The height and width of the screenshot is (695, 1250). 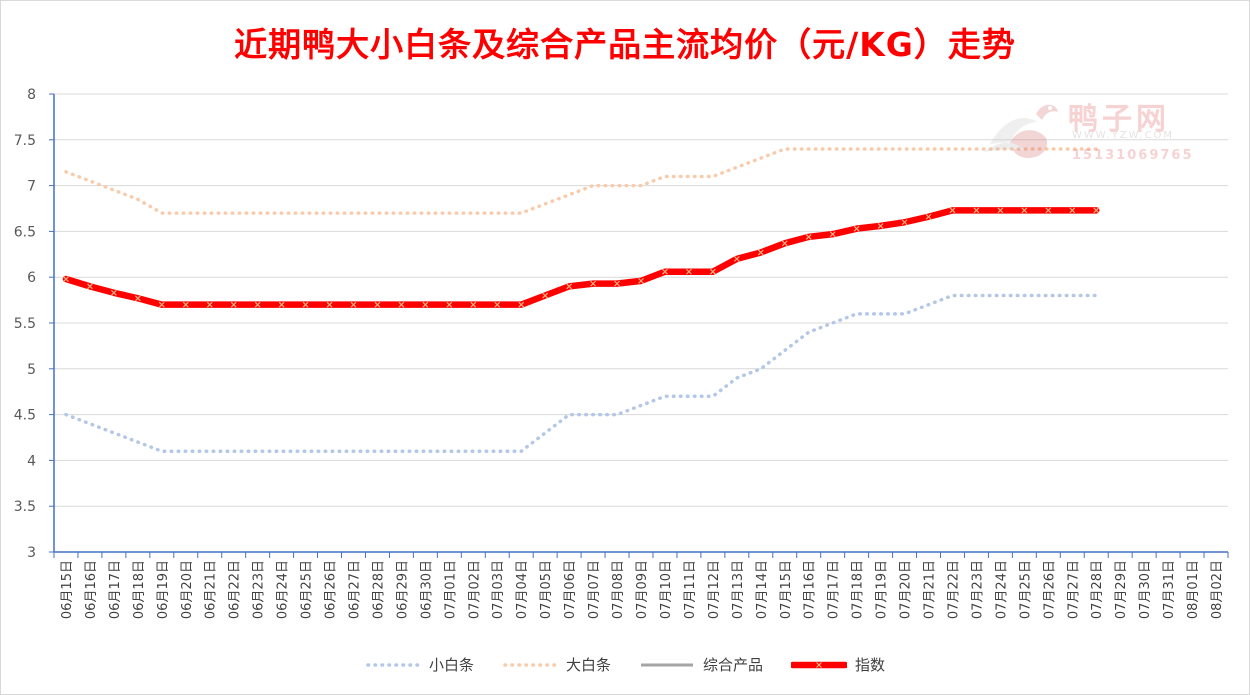 I want to click on watermark-url: WWW.YZW.COM, so click(x=1123, y=135).